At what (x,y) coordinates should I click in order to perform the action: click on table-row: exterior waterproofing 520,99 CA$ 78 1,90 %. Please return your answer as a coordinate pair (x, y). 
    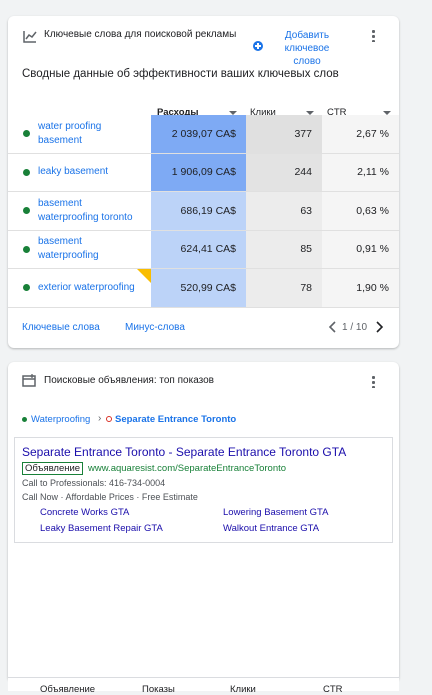
    Looking at the image, I should click on (203, 288).